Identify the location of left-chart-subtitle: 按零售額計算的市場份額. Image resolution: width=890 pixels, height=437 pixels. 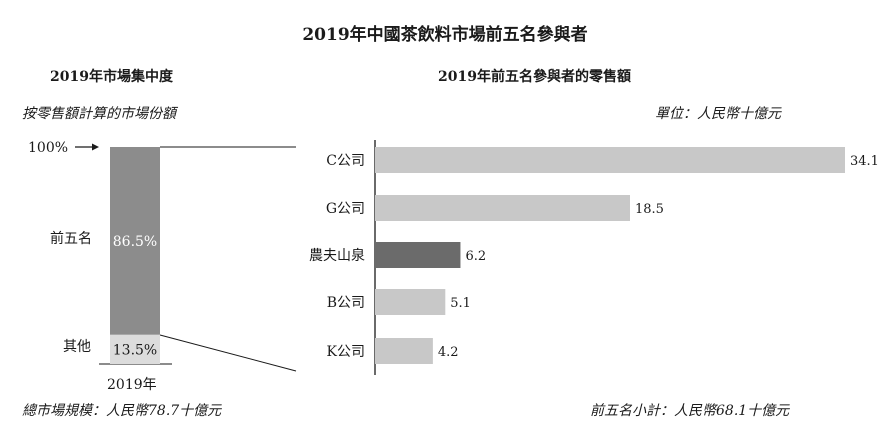
(99, 114).